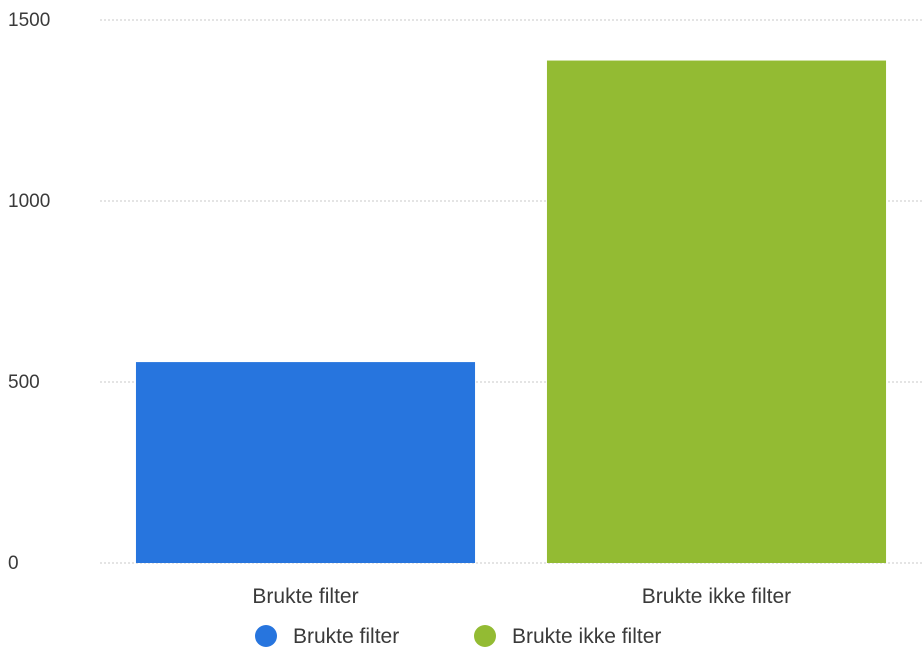 The width and height of the screenshot is (922, 650). I want to click on legend-label: Brukte ikke filter, so click(586, 636).